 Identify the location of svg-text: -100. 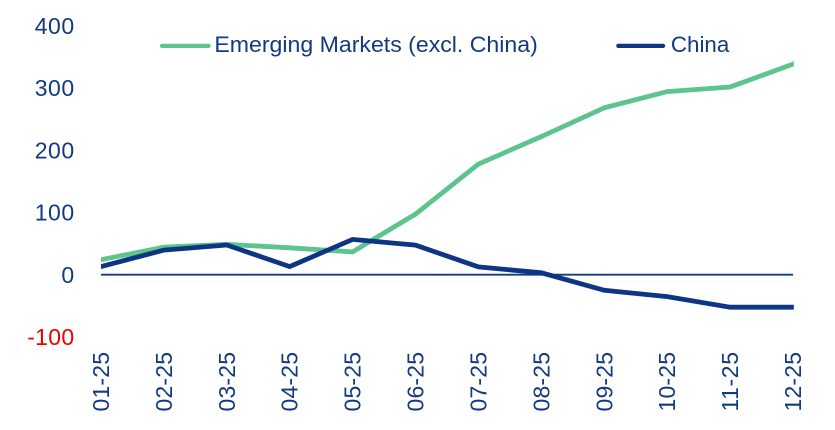
(50, 337).